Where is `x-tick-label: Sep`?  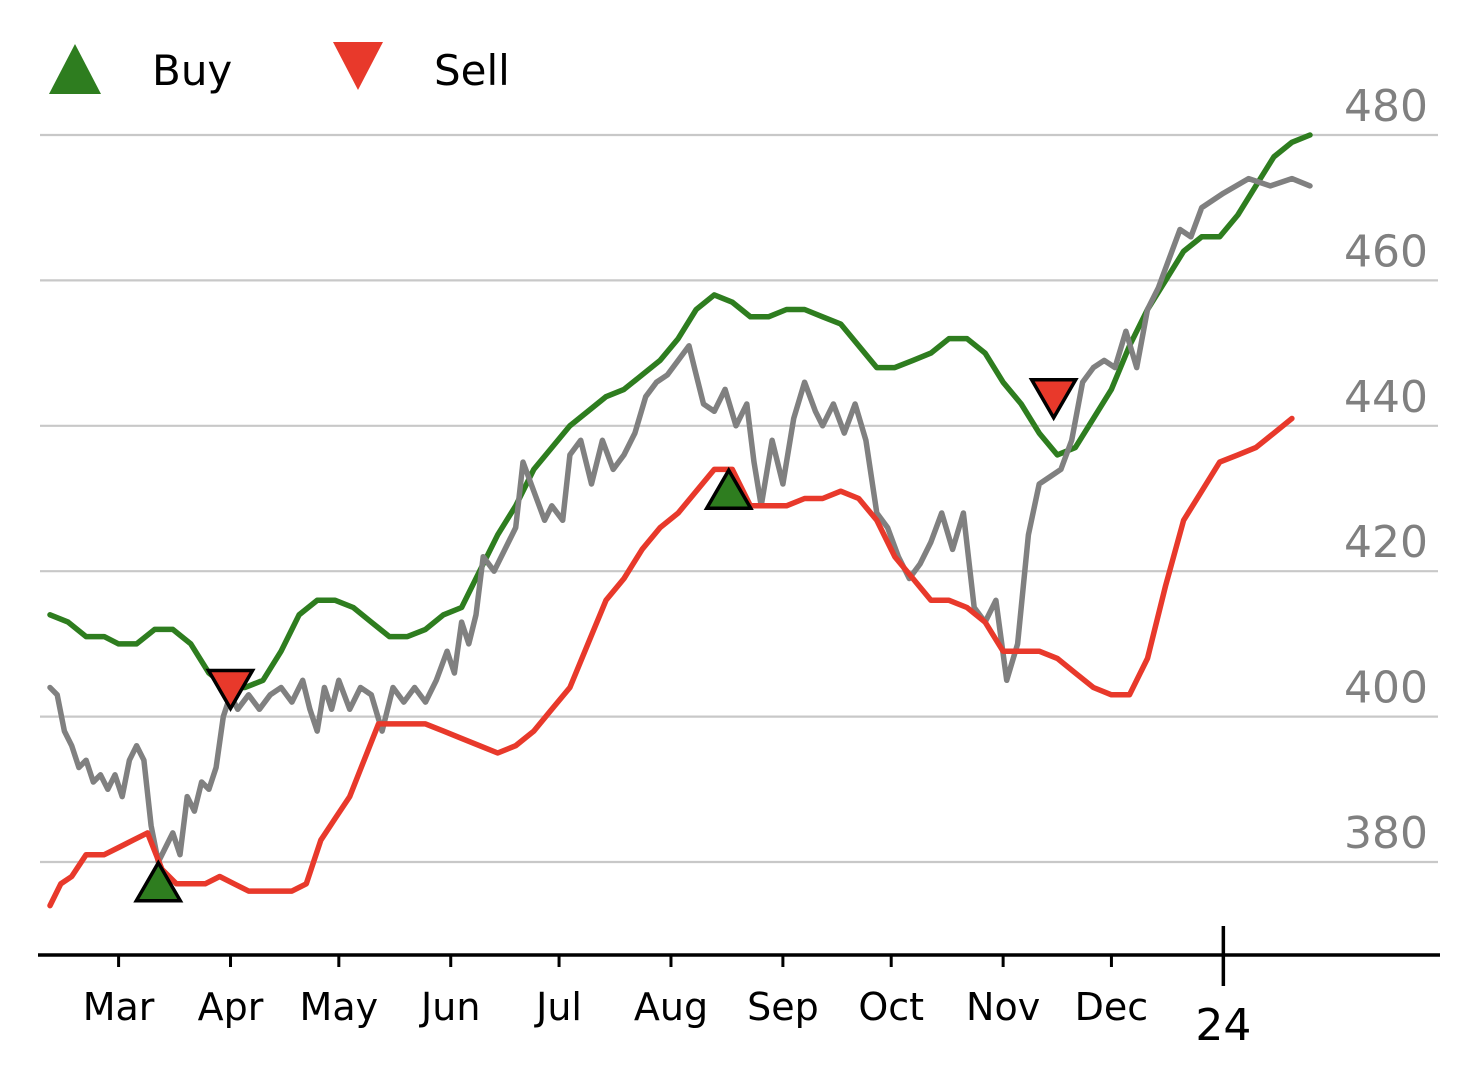 x-tick-label: Sep is located at coordinates (783, 1007).